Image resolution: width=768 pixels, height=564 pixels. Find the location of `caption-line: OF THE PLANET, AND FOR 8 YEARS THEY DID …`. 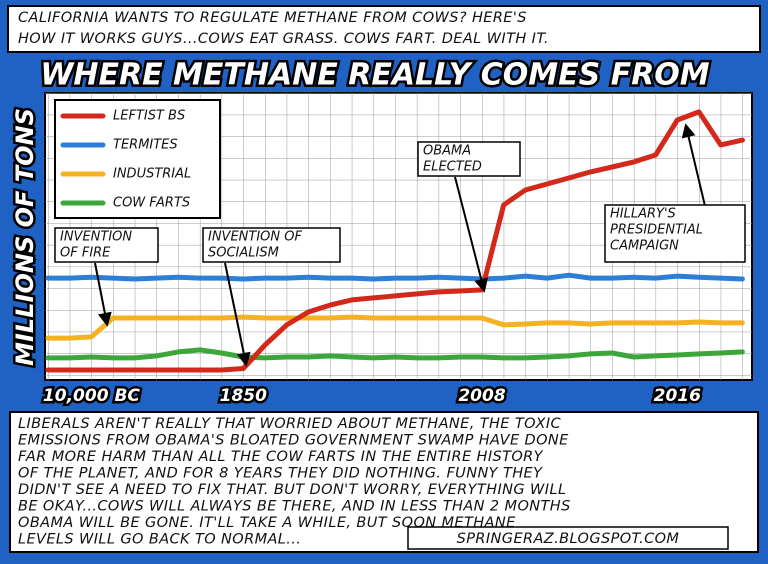

caption-line: OF THE PLANET, AND FOR 8 YEARS THEY DID … is located at coordinates (280, 474).